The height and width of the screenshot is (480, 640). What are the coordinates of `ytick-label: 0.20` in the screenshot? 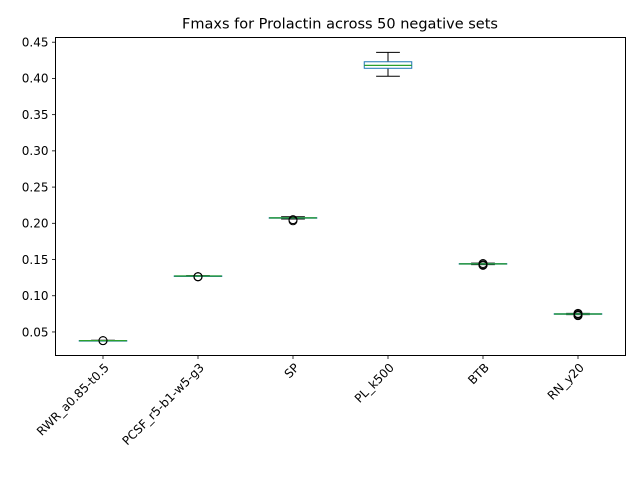 It's located at (35, 224).